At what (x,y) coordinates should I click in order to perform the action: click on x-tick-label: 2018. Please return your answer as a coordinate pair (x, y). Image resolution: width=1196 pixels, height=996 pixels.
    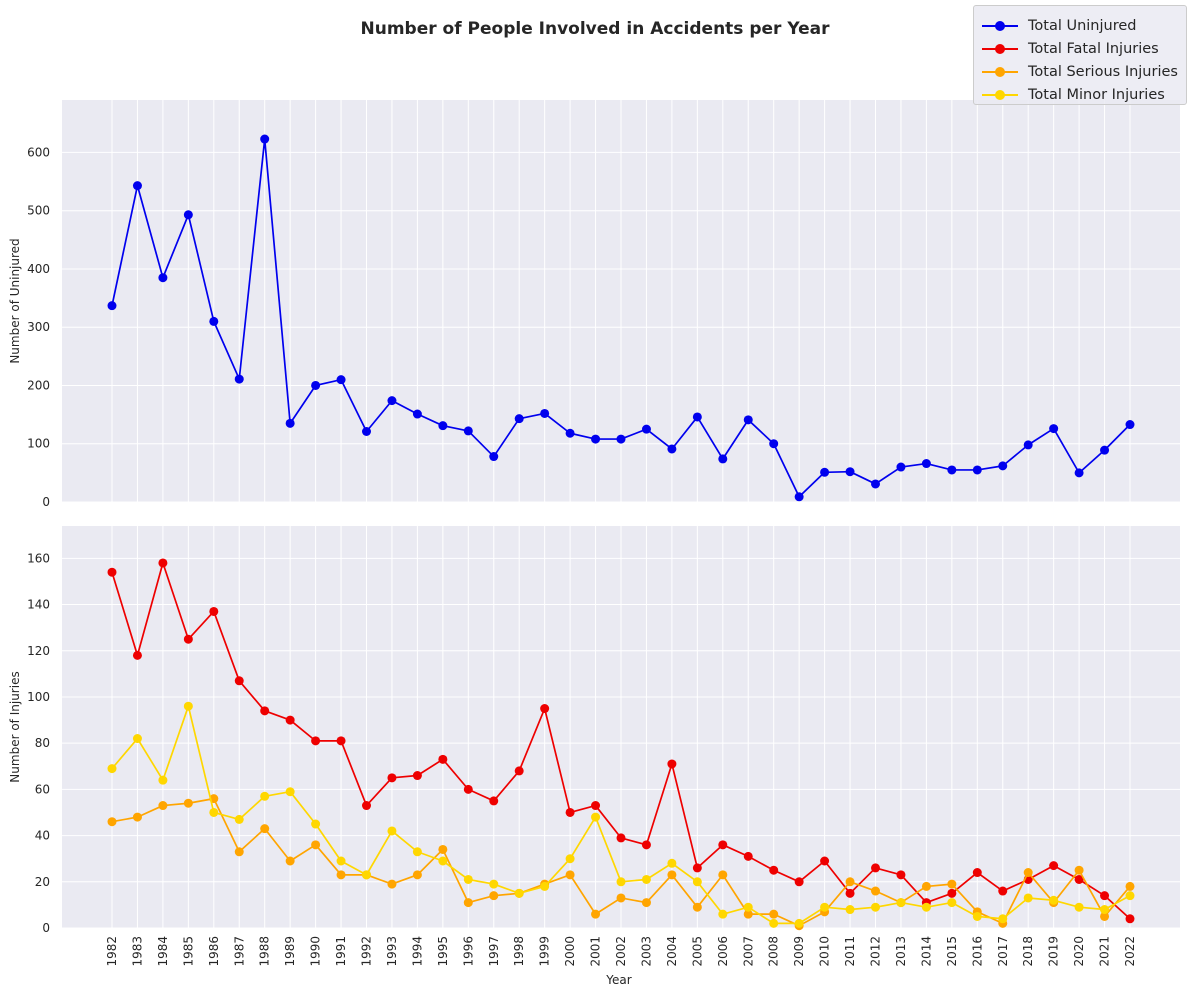
    Looking at the image, I should click on (1028, 951).